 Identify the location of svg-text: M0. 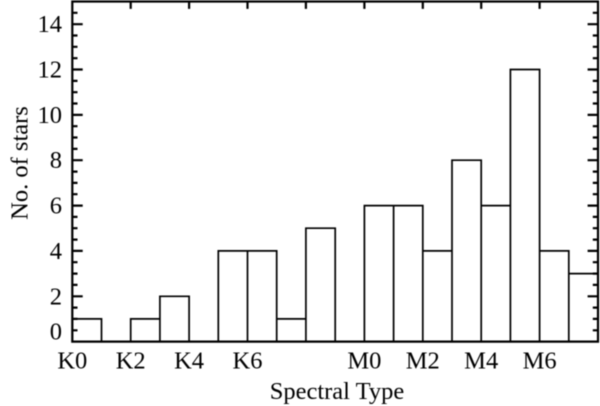
(364, 361).